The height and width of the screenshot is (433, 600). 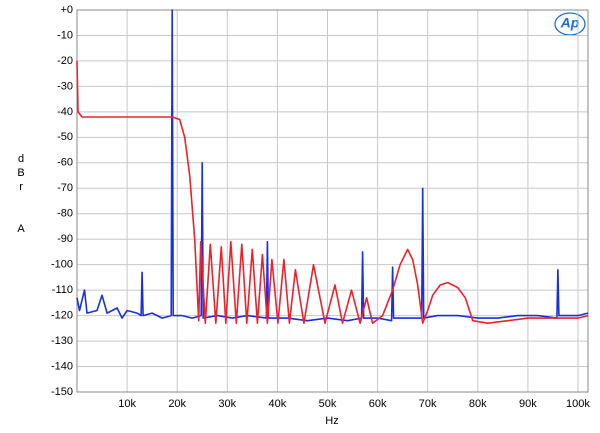 I want to click on logo: Ap, so click(x=570, y=23).